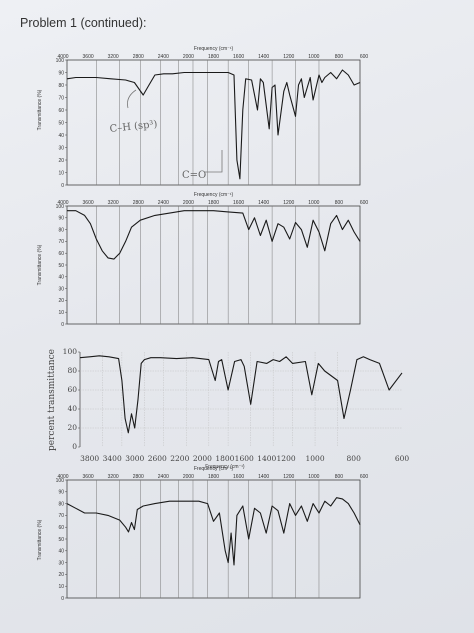 Image resolution: width=474 pixels, height=633 pixels. What do you see at coordinates (132, 99) in the screenshot?
I see `annotation-arrow` at bounding box center [132, 99].